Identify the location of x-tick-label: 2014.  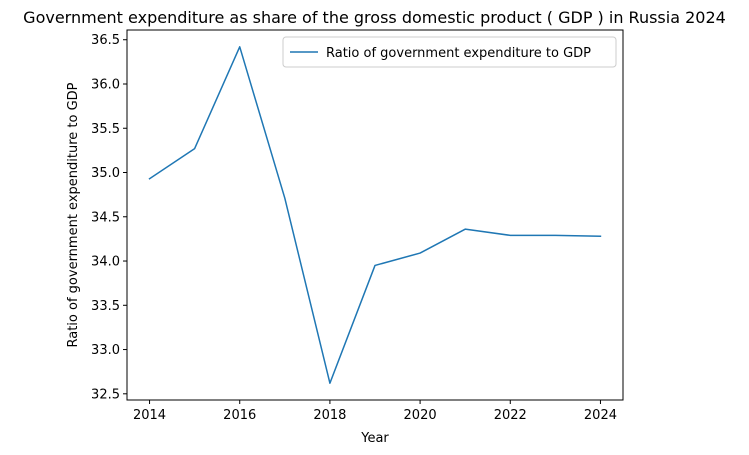
(149, 415).